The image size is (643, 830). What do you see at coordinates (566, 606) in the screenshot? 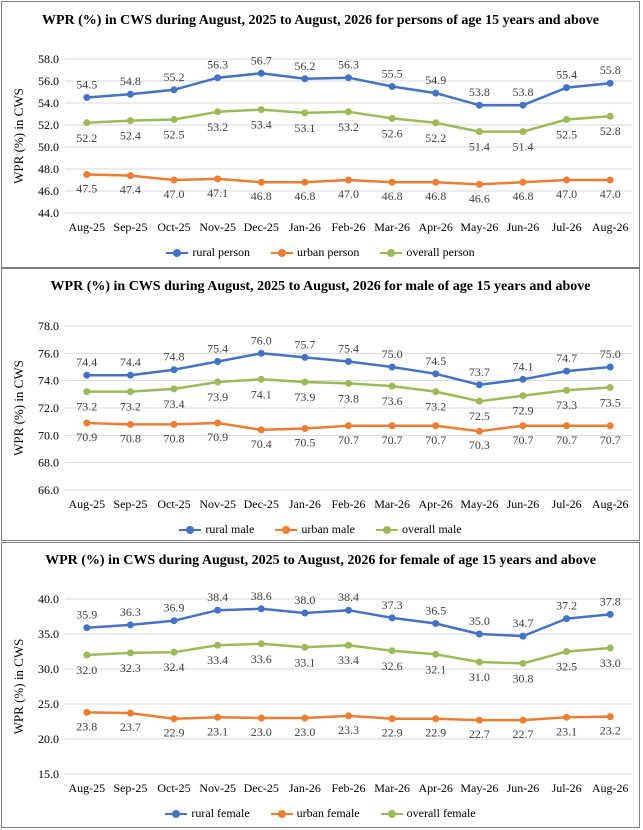
I see `data-label: 37.2` at bounding box center [566, 606].